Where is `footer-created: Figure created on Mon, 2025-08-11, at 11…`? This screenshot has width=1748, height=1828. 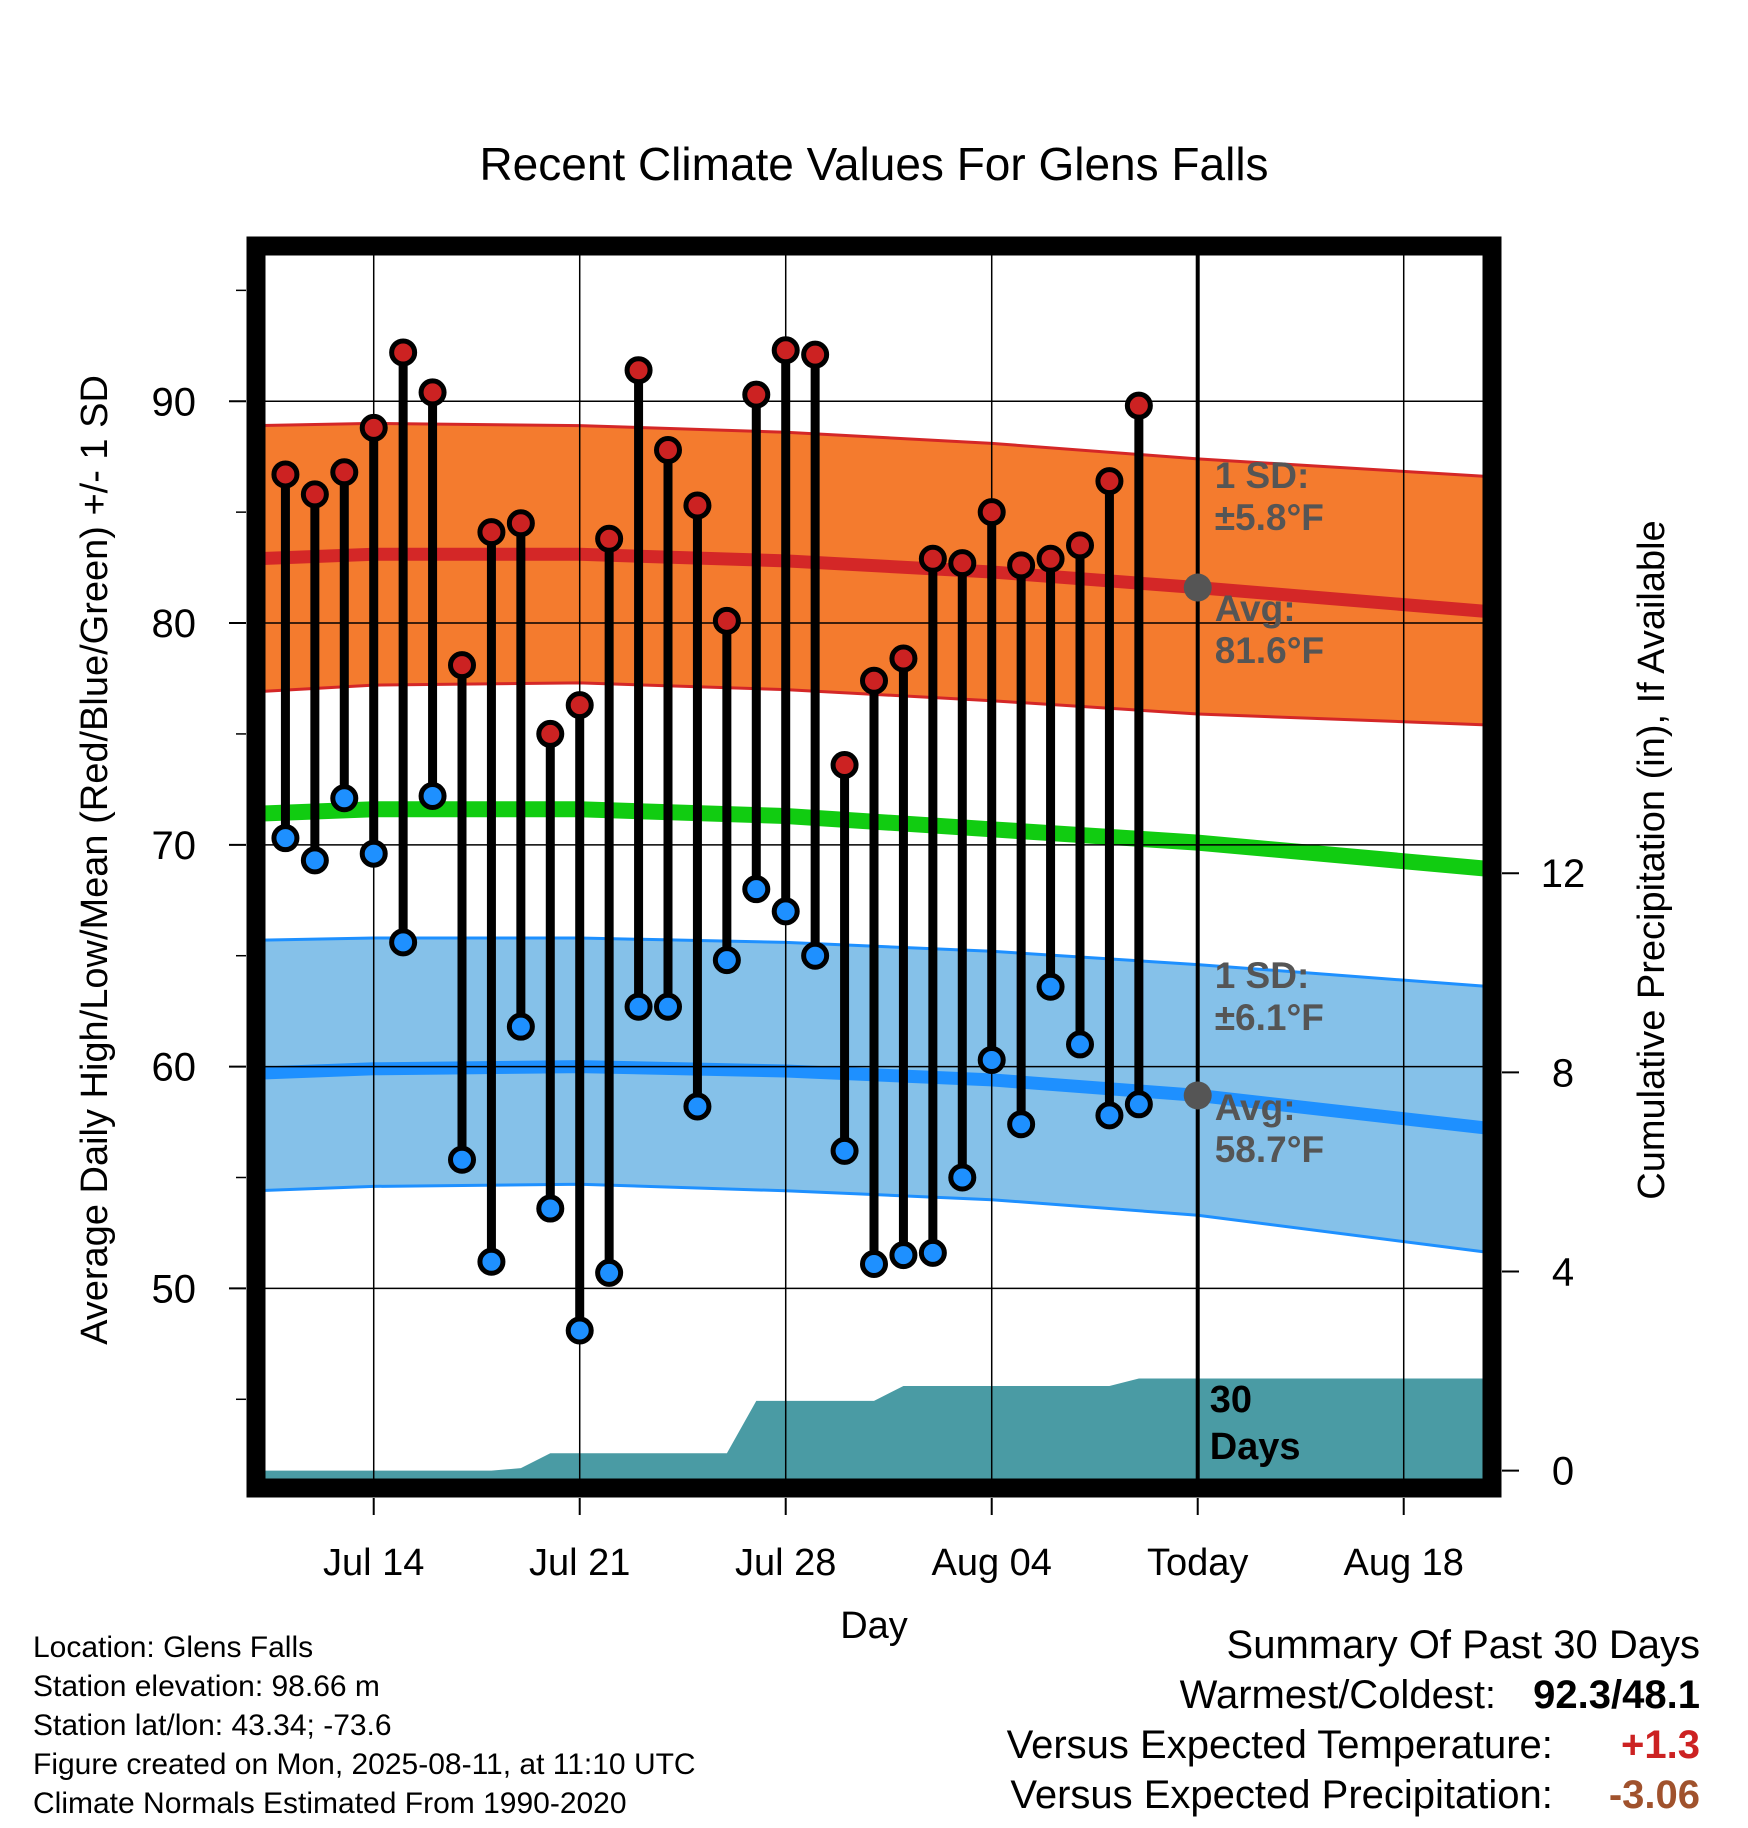
footer-created: Figure created on Mon, 2025-08-11, at 11… is located at coordinates (364, 1764).